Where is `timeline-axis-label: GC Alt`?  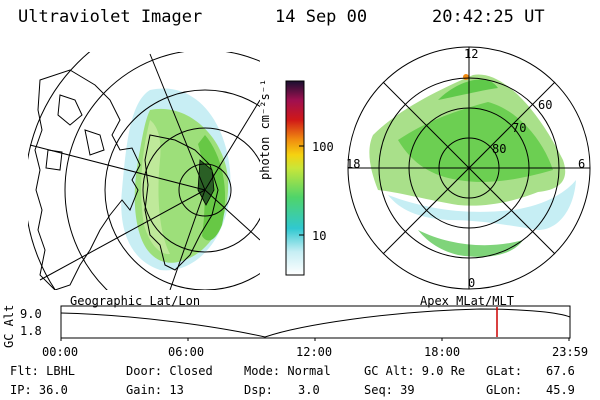
timeline-axis-label: GC Alt is located at coordinates (9, 326).